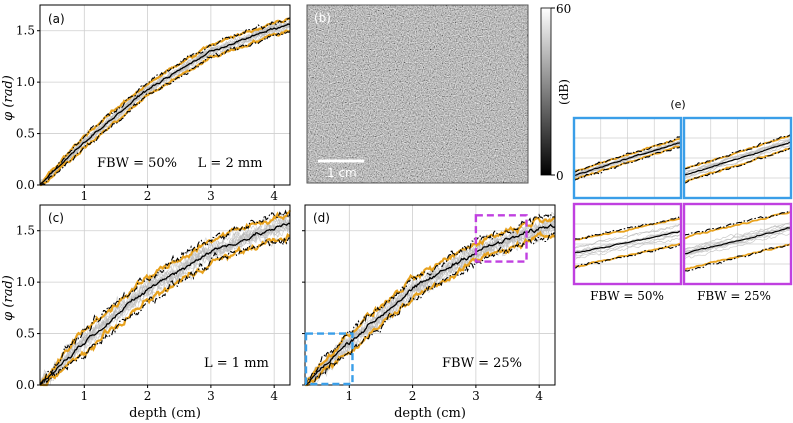 The image size is (793, 423). What do you see at coordinates (322, 18) in the screenshot?
I see `panel-b-label: (b)` at bounding box center [322, 18].